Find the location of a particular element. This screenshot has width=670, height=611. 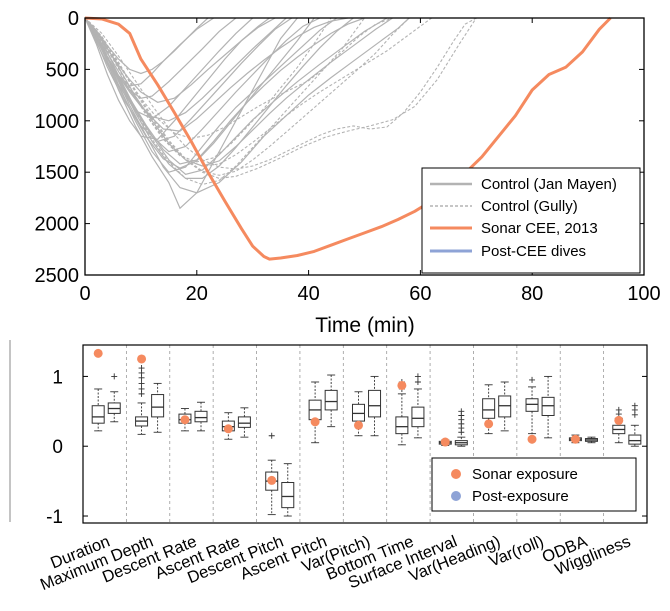

y-tick-label: 2500 is located at coordinates (57, 276).